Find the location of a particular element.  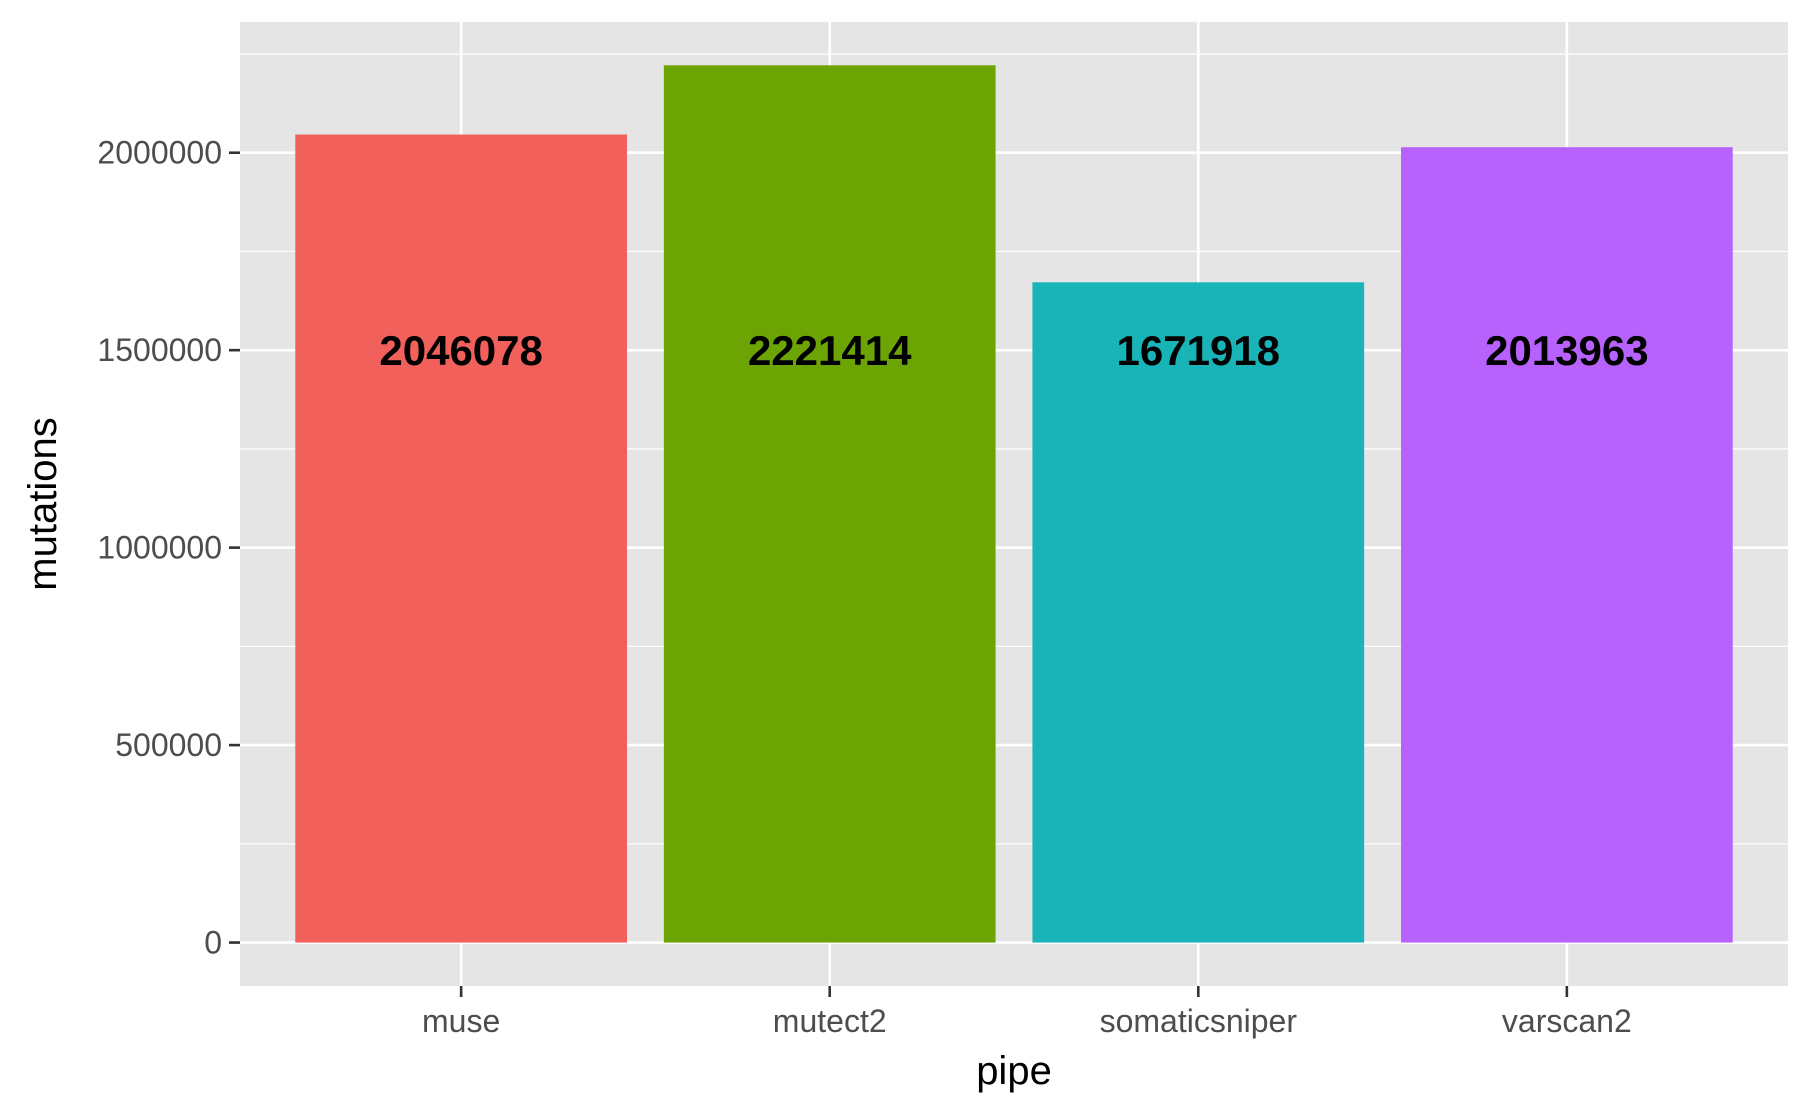

bar-somaticsniper is located at coordinates (1198, 612).